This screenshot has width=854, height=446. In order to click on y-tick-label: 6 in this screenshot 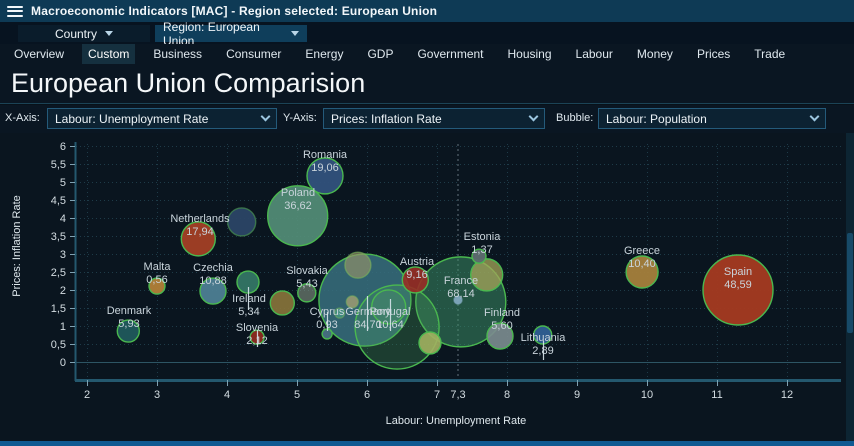, I will do `click(63, 147)`.